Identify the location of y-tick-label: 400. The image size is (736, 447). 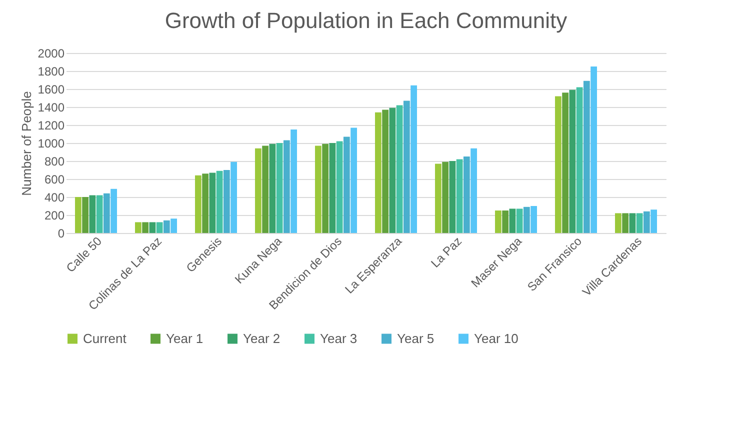
(54, 197).